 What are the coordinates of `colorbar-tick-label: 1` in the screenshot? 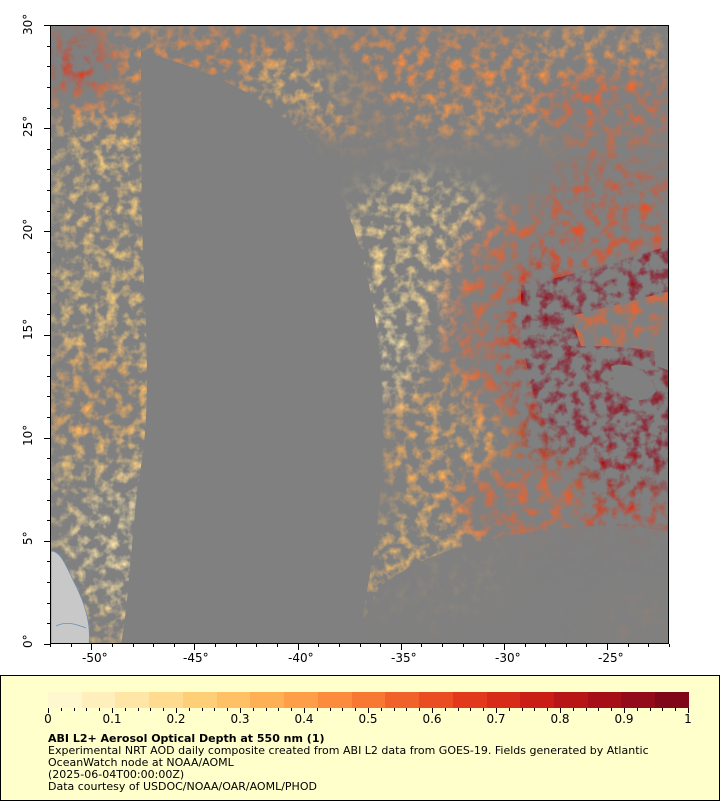 It's located at (688, 719).